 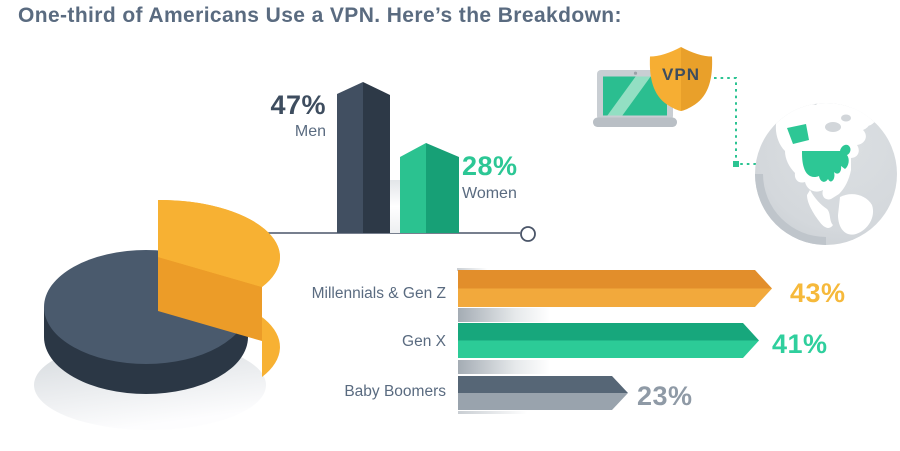 I want to click on bottom-divider-strip, so click(x=515, y=412).